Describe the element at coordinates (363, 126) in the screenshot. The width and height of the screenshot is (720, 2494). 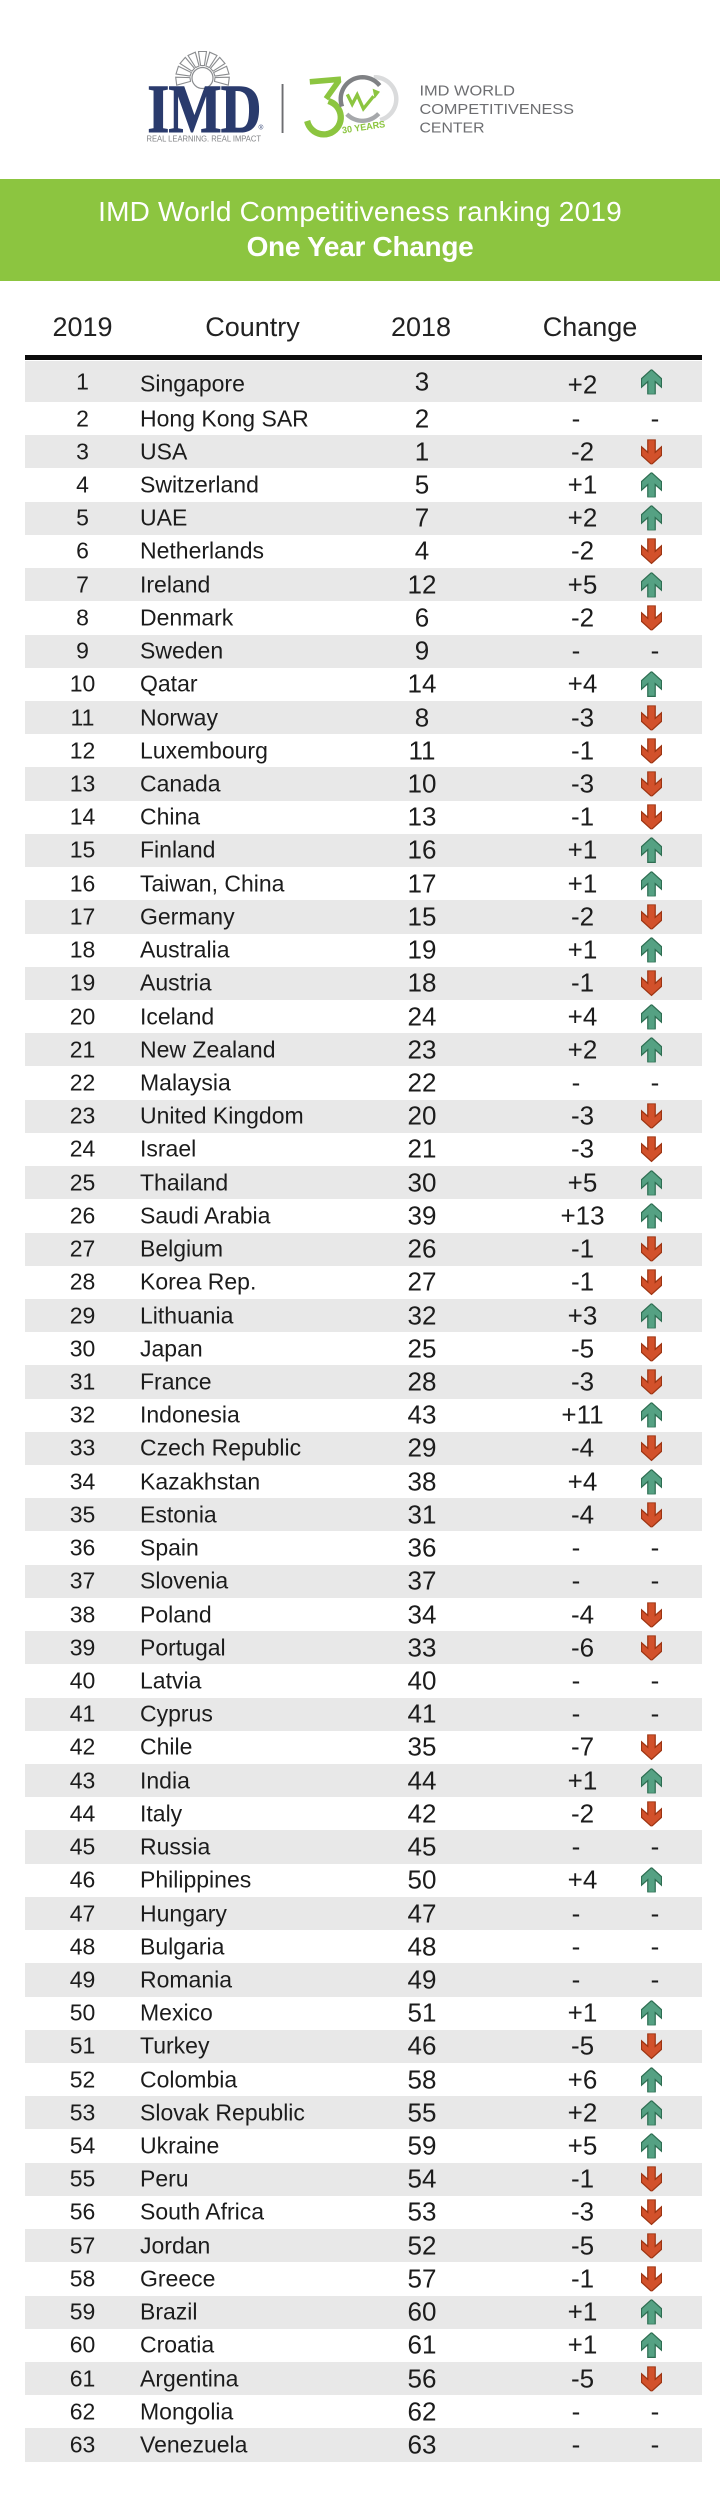
I see `svg-text: 30 YEARS` at that location.